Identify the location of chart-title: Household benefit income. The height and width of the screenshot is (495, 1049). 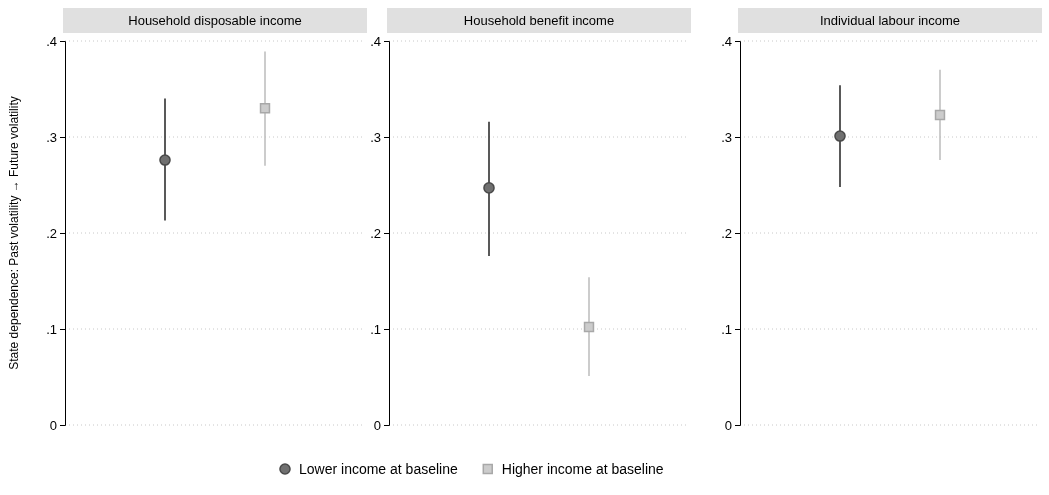
(539, 20).